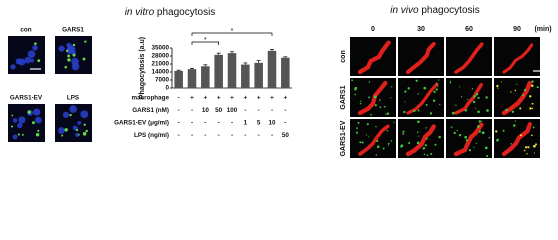 The width and height of the screenshot is (558, 240). Describe the element at coordinates (160, 64) in the screenshot. I see `y-tick-label: 21000` at that location.